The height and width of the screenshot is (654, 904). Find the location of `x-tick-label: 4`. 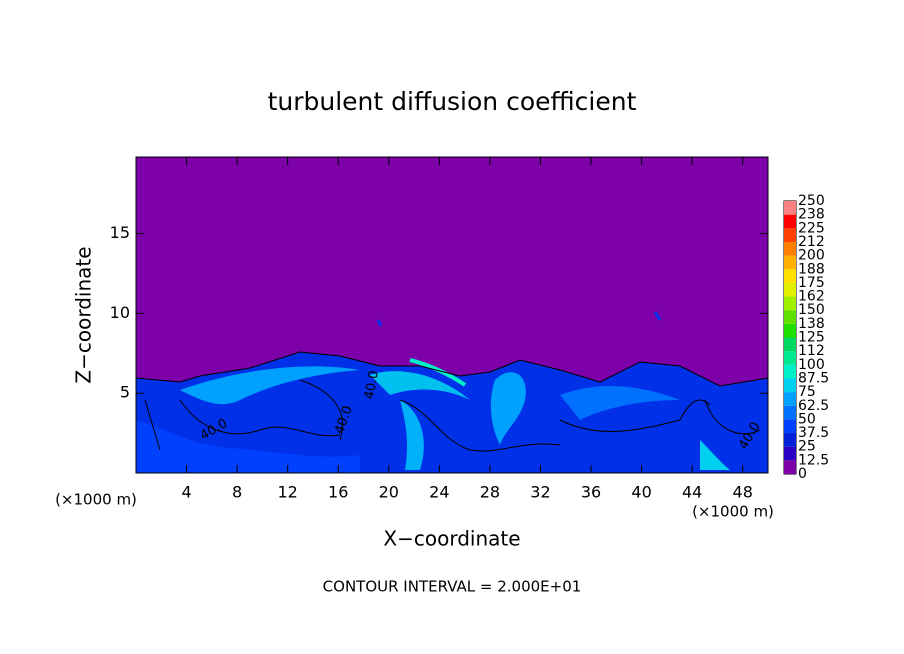

x-tick-label: 4 is located at coordinates (186, 492).